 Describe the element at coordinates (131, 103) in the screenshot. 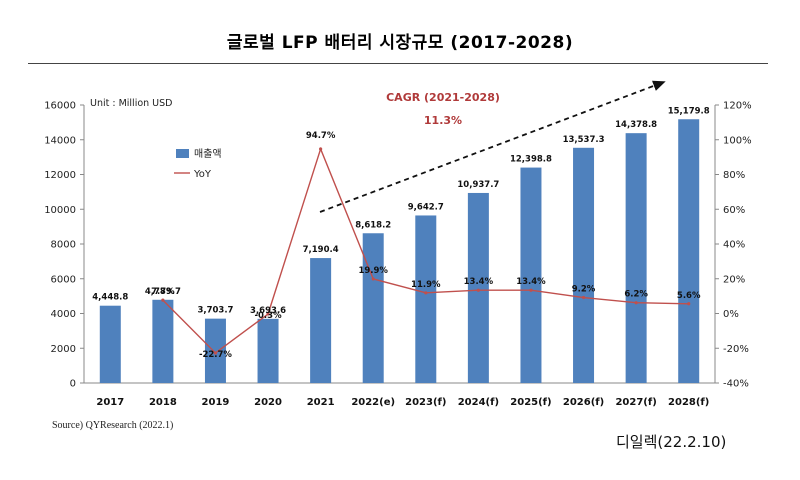

I see `unit-label: Unit : Million USD` at that location.